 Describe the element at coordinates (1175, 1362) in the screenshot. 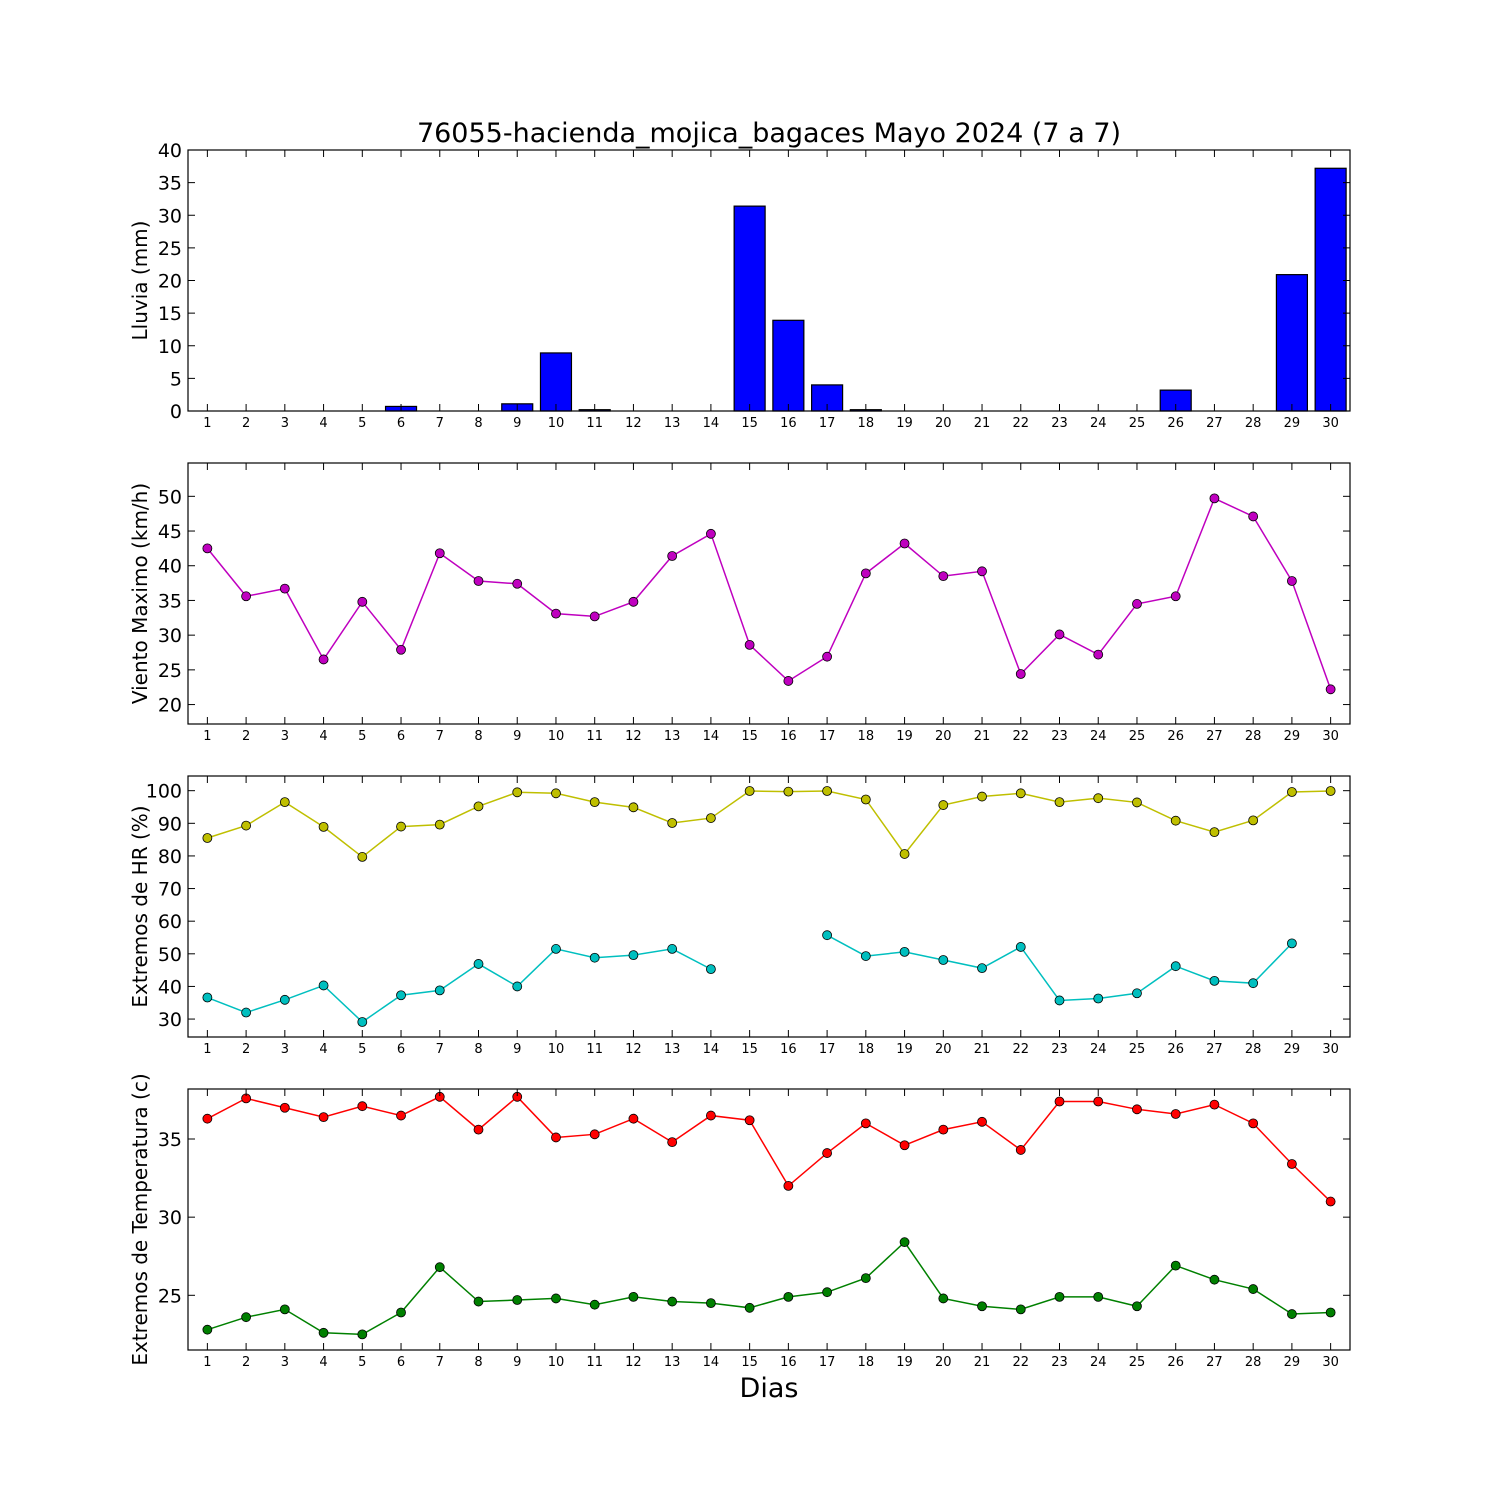

I see `x-tick-label: 26` at that location.